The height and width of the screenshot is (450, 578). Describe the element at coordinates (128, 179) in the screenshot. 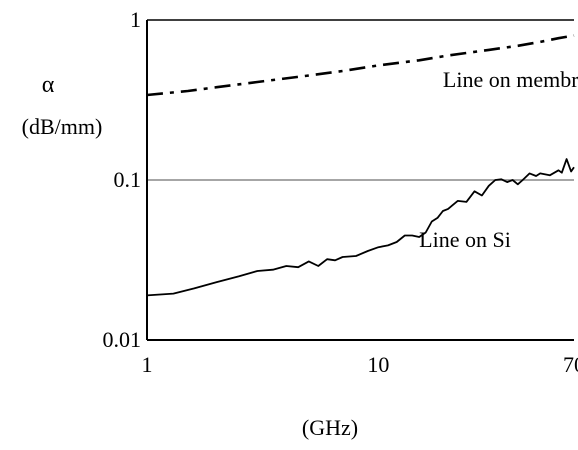

I see `y-tick-label-1: 0.1` at that location.